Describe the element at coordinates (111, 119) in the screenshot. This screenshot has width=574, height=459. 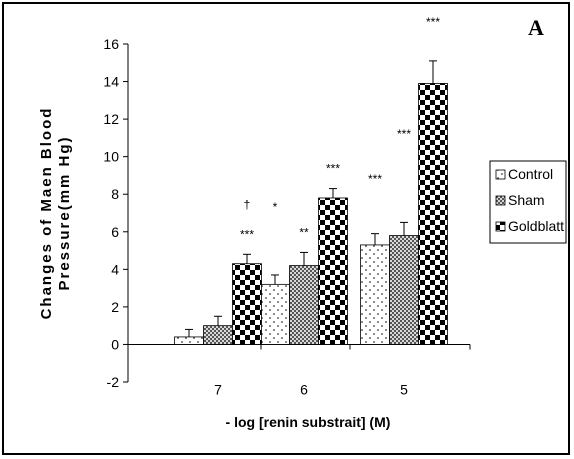
I see `y-tick-label: 12` at that location.